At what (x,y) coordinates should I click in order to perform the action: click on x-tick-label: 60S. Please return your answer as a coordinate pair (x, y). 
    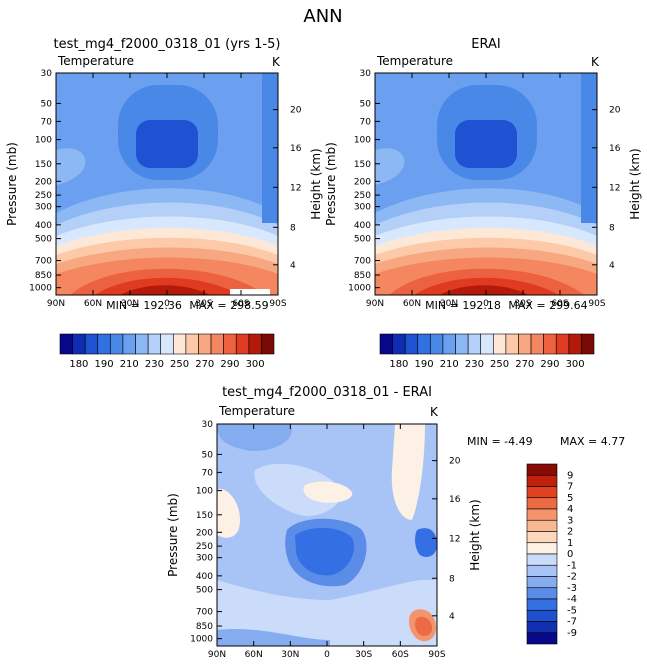
    Looking at the image, I should click on (400, 655).